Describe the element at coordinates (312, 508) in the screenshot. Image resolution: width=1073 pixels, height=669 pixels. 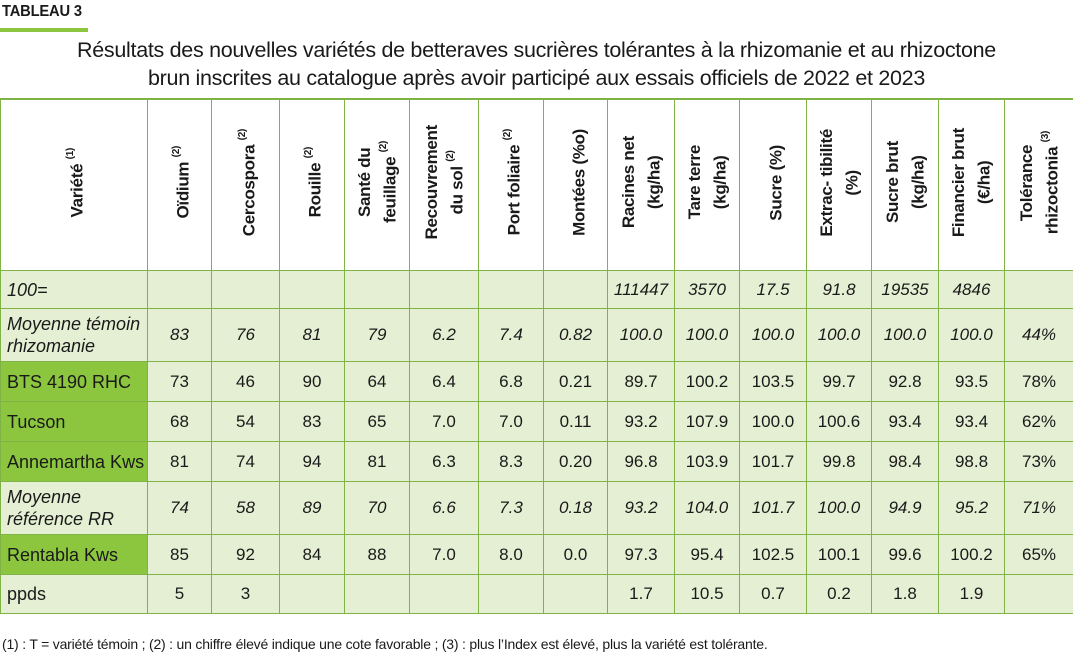
I see `table-cell: 89` at that location.